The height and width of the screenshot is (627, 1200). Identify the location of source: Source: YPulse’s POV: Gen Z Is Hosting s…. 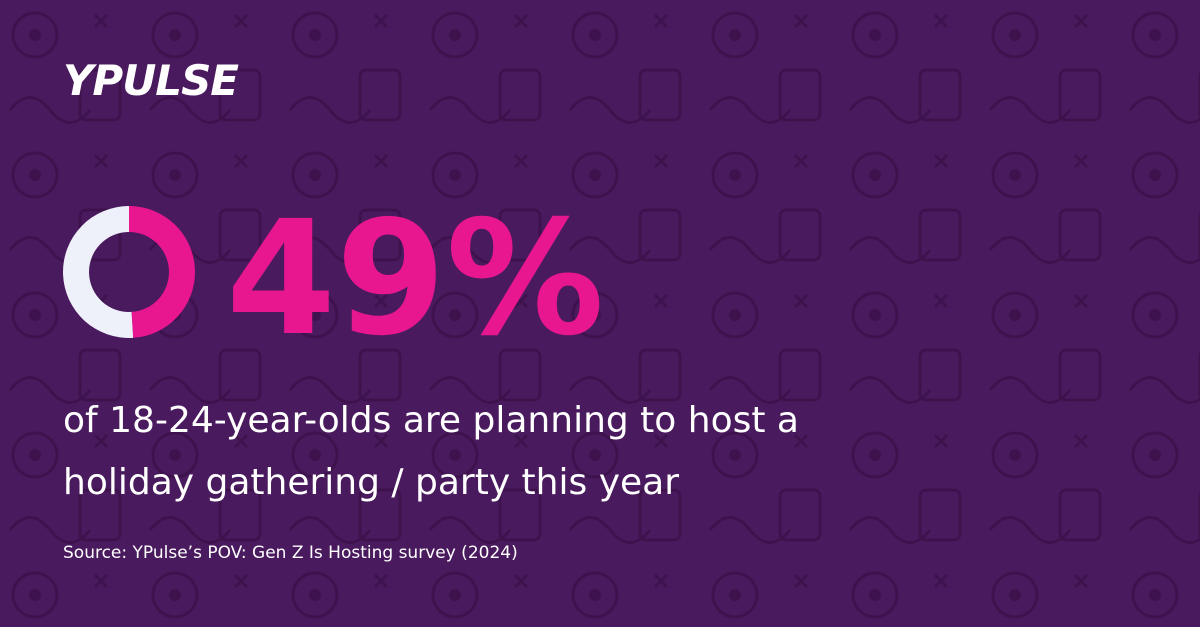
(290, 553).